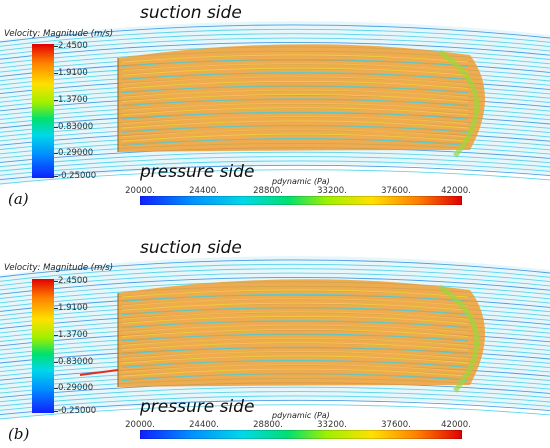 Image resolution: width=550 pixels, height=448 pixels. I want to click on pressure-tick: 42000., so click(456, 425).